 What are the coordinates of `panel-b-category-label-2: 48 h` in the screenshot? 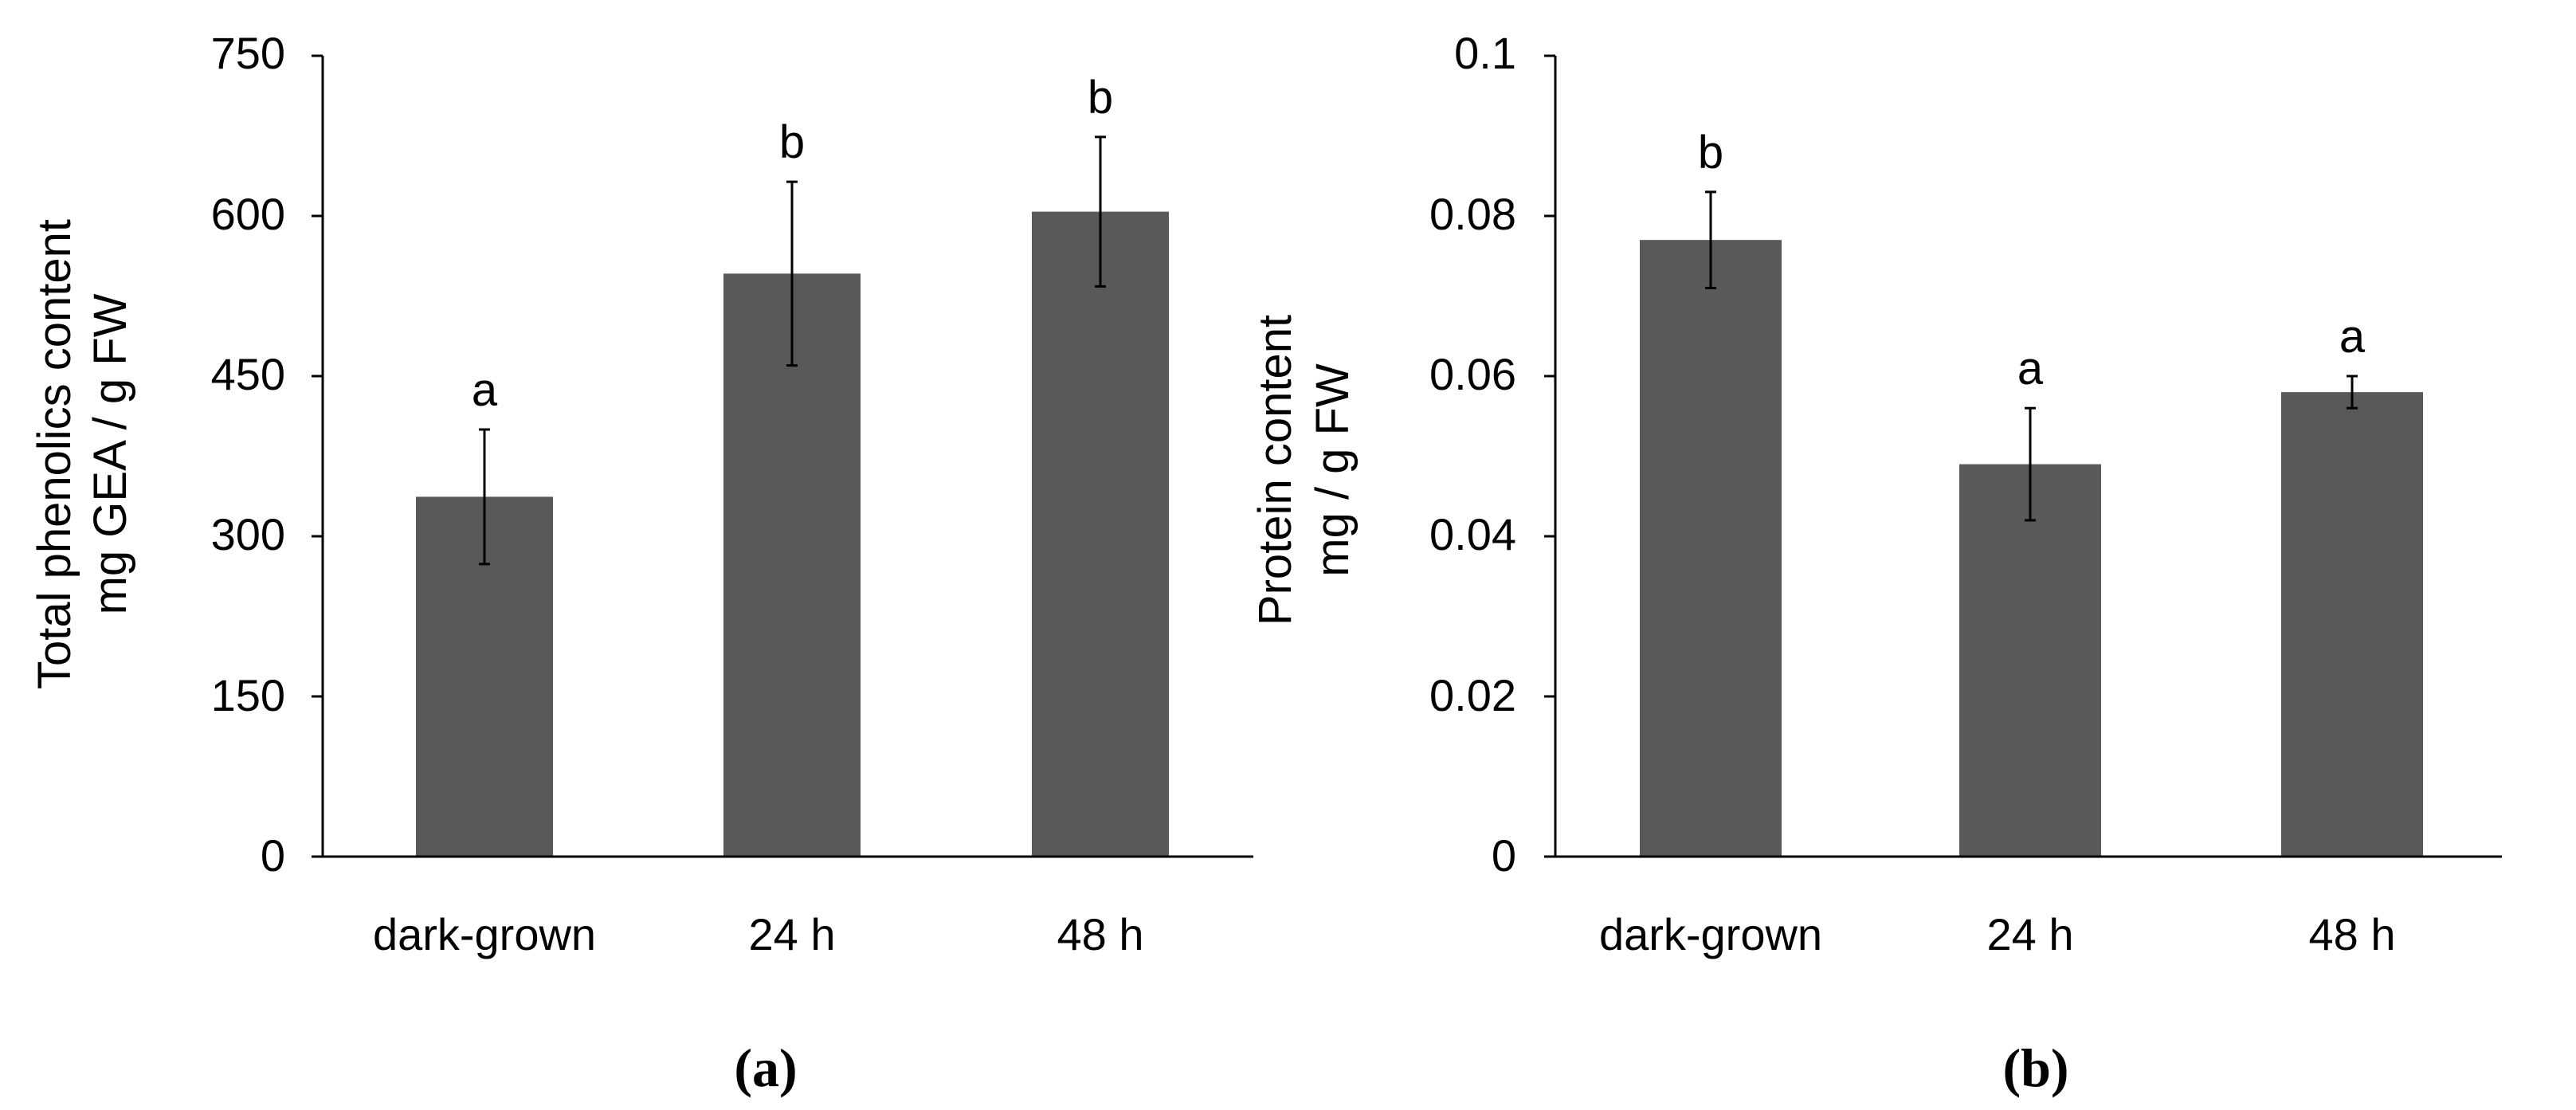 It's located at (2352, 934).